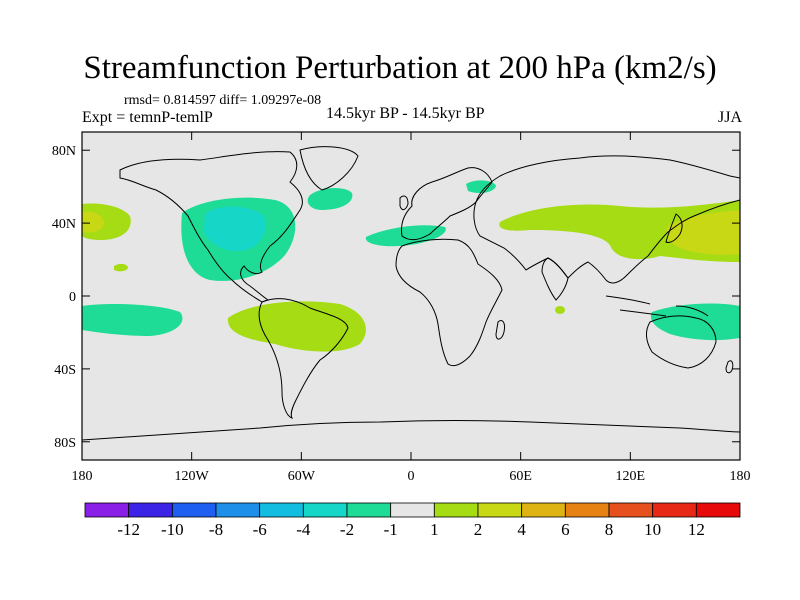  I want to click on lat-tick-label: 0, so click(72, 297).